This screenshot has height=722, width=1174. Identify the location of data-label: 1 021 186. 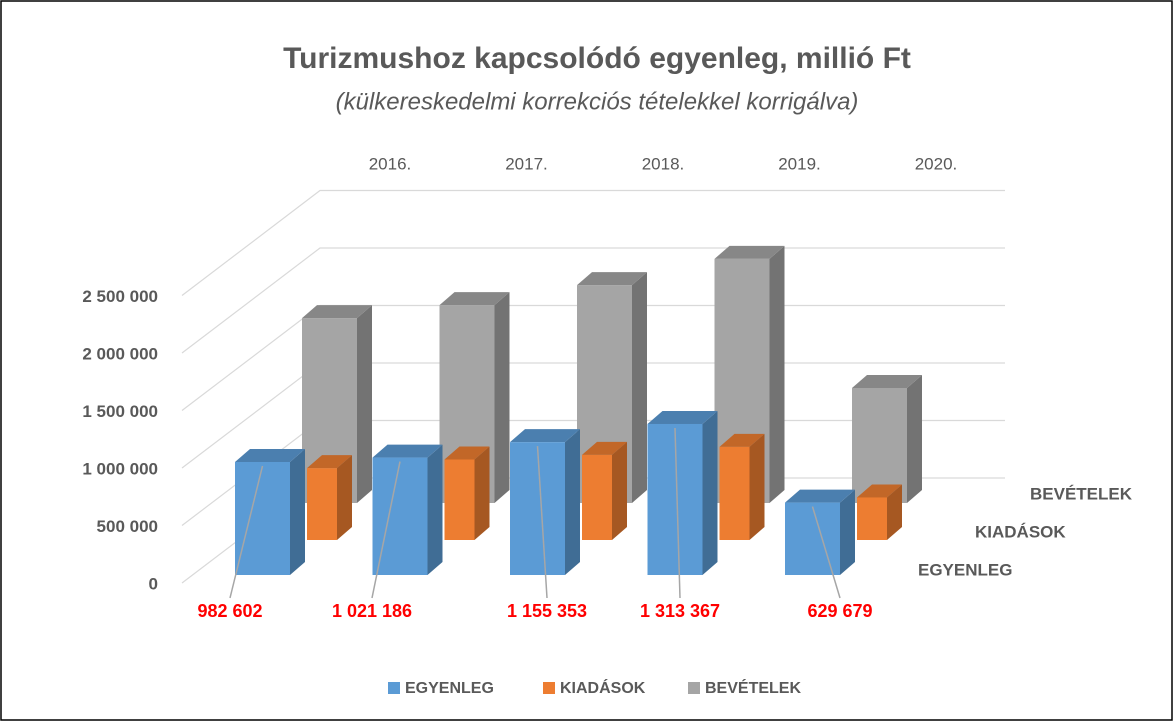
(372, 611).